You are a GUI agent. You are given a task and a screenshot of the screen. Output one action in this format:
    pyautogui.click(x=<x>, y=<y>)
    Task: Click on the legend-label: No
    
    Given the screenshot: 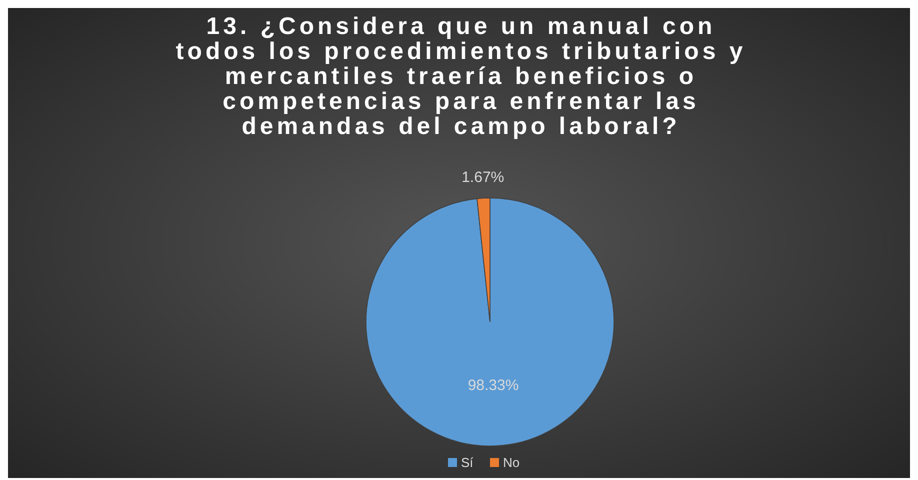 What is the action you would take?
    pyautogui.click(x=511, y=462)
    